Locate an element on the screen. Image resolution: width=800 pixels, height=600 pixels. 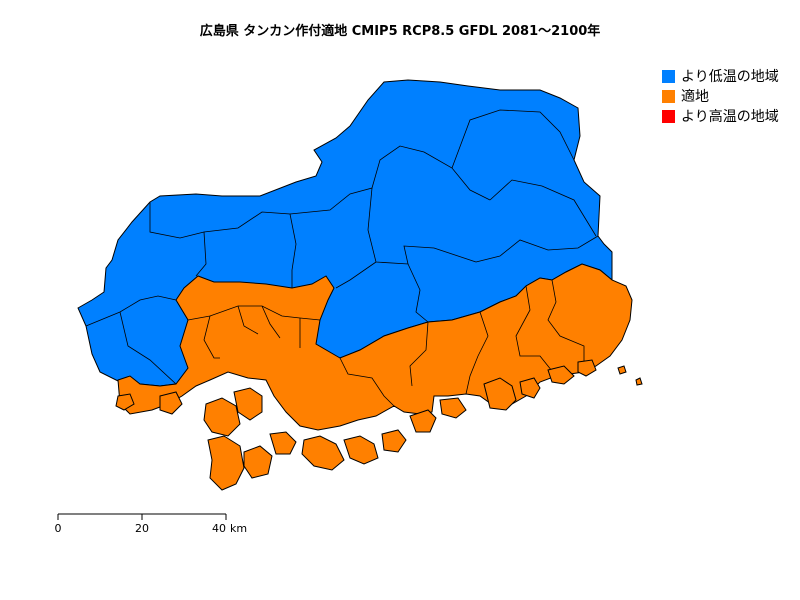
legend-item-cooler: より低温の地域 is located at coordinates (720, 76).